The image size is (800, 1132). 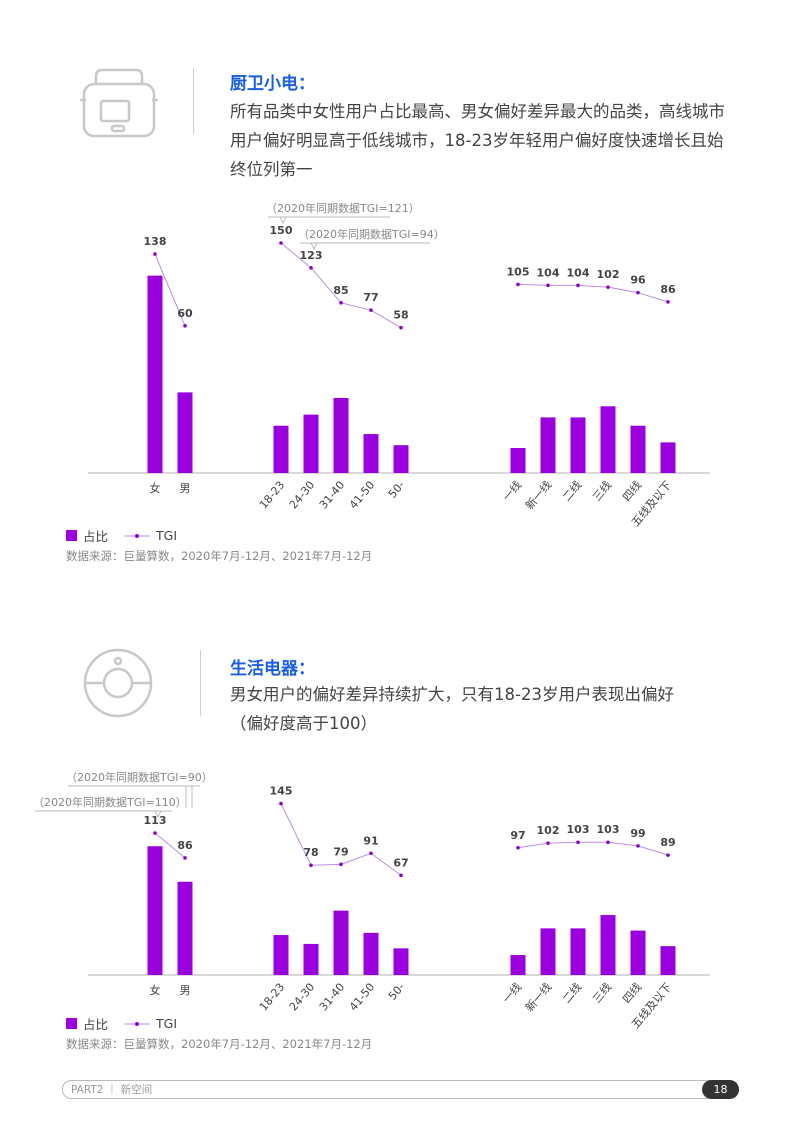 I want to click on tgi-value-label: 97, so click(x=517, y=835).